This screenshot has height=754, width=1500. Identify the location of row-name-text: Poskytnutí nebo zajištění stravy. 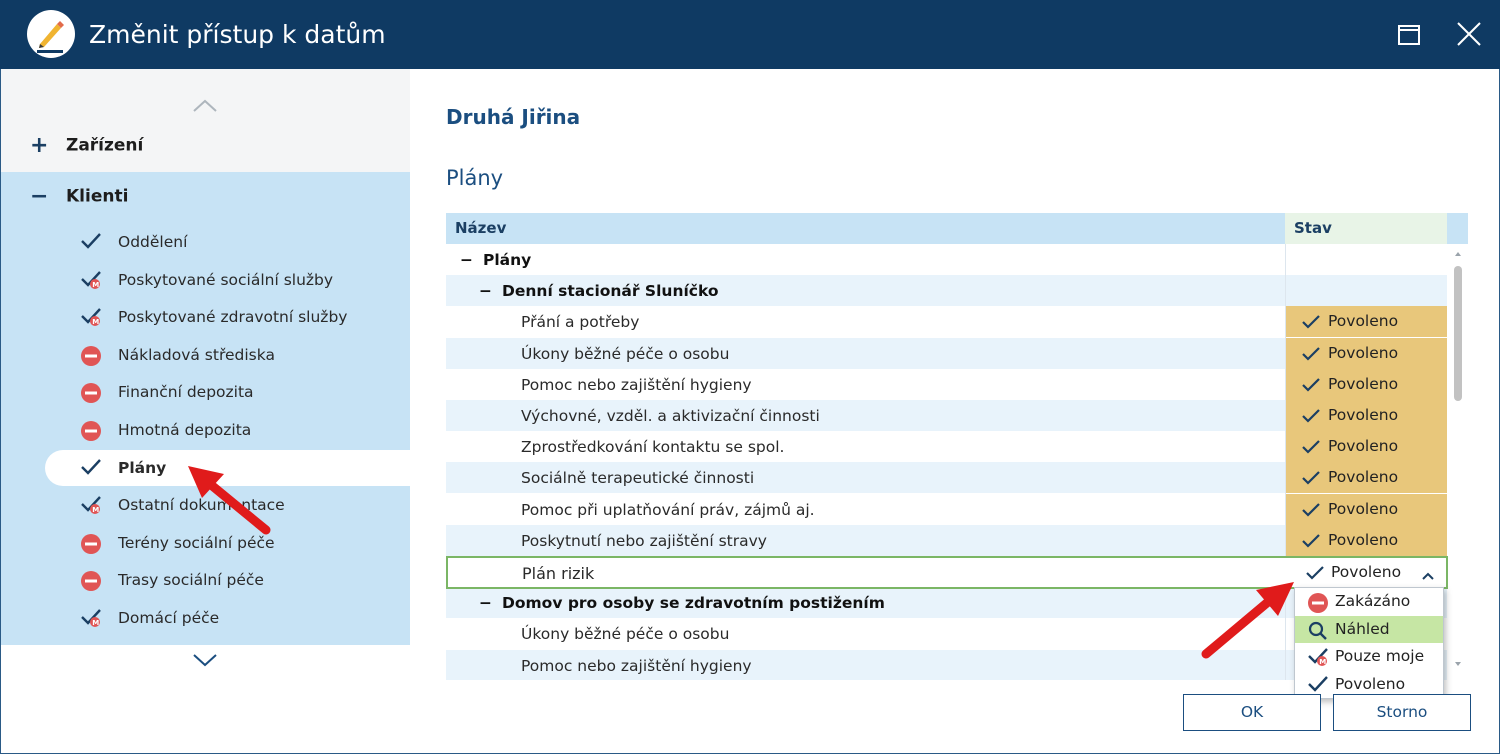
(644, 540).